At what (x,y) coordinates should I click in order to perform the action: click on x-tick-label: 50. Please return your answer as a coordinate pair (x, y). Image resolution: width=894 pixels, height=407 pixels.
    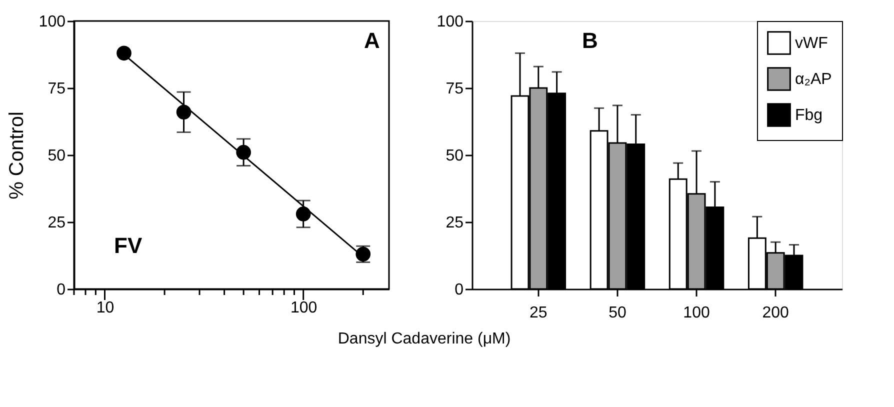
    Looking at the image, I should click on (617, 313).